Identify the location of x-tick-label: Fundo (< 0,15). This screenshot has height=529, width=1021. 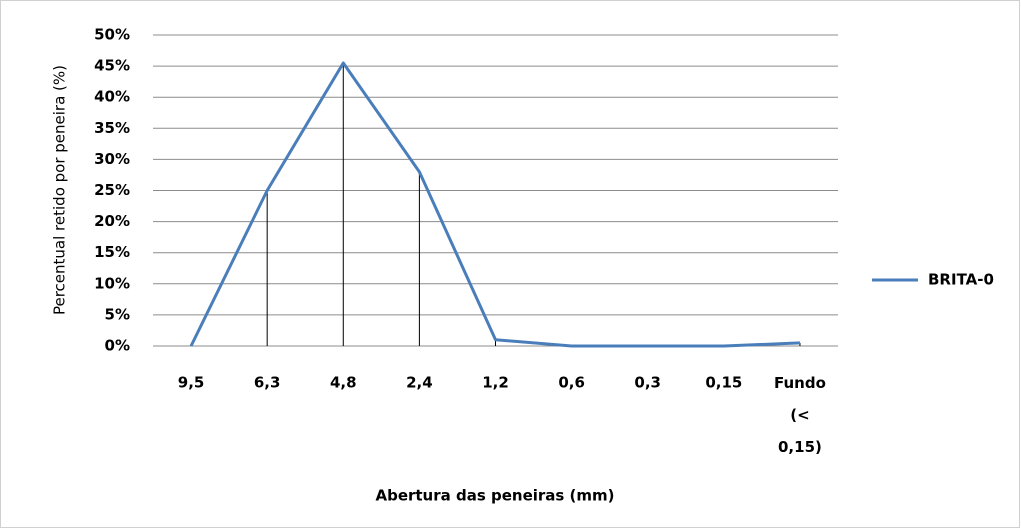
(800, 415).